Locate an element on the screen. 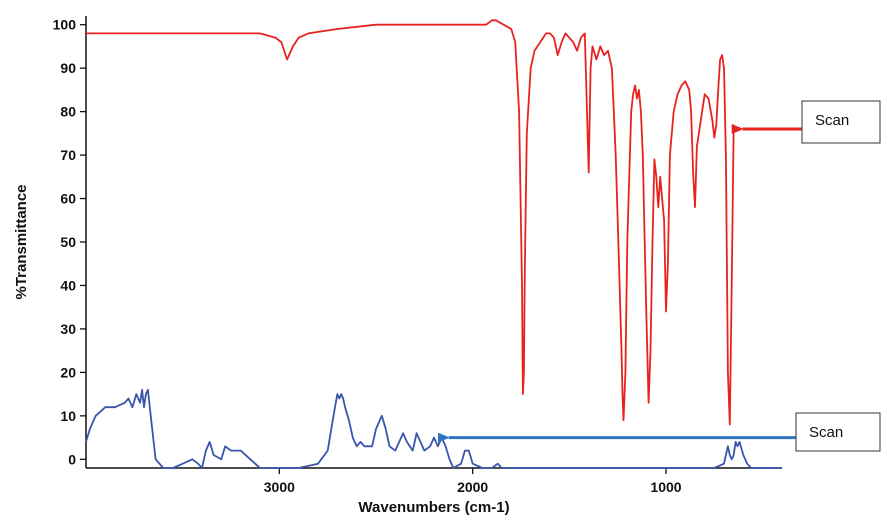  x-tick-label: 3000 is located at coordinates (279, 487).